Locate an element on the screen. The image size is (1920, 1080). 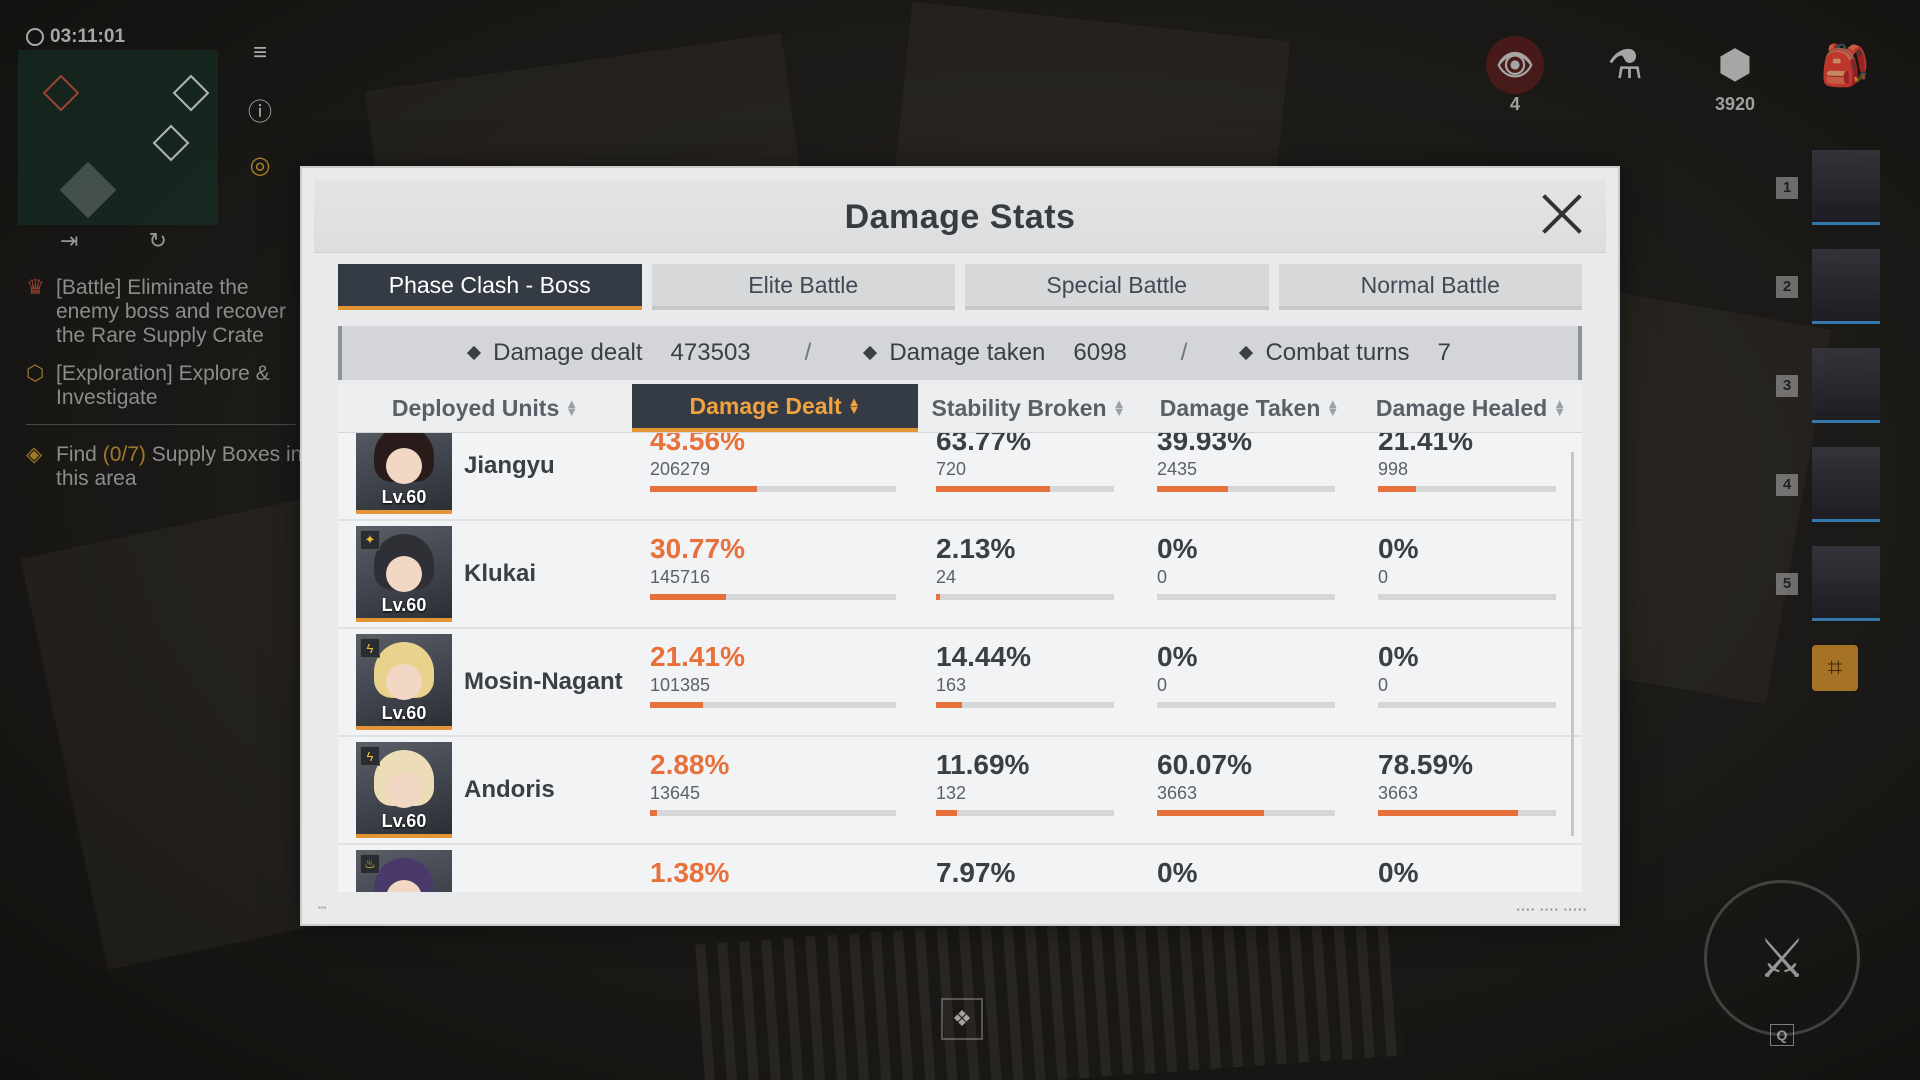
target-lock-button: ⌗ is located at coordinates (1835, 668).